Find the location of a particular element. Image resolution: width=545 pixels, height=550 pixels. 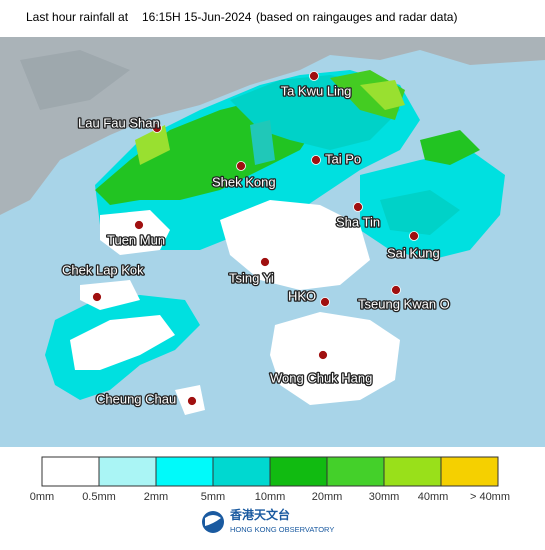

logo-english: HONG KONG OBSERVATORY is located at coordinates (282, 529).